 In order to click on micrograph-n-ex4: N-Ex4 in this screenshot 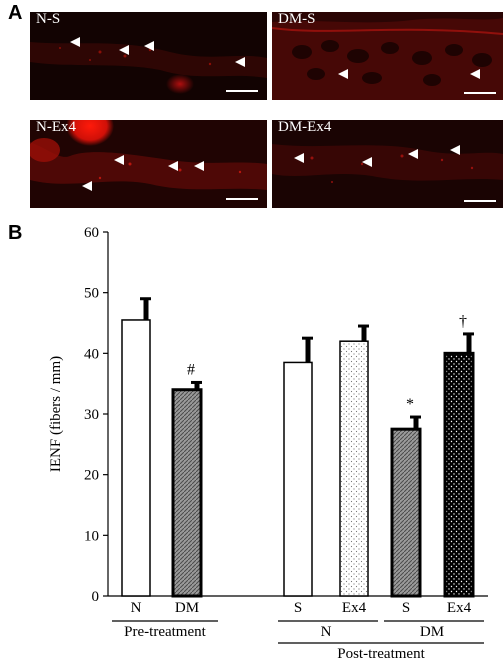, I will do `click(148, 164)`.